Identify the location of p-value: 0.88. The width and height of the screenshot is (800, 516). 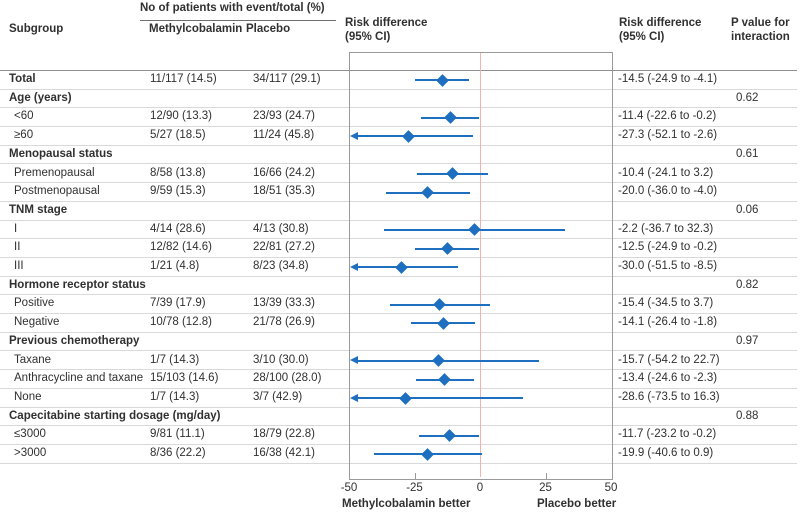
(747, 415).